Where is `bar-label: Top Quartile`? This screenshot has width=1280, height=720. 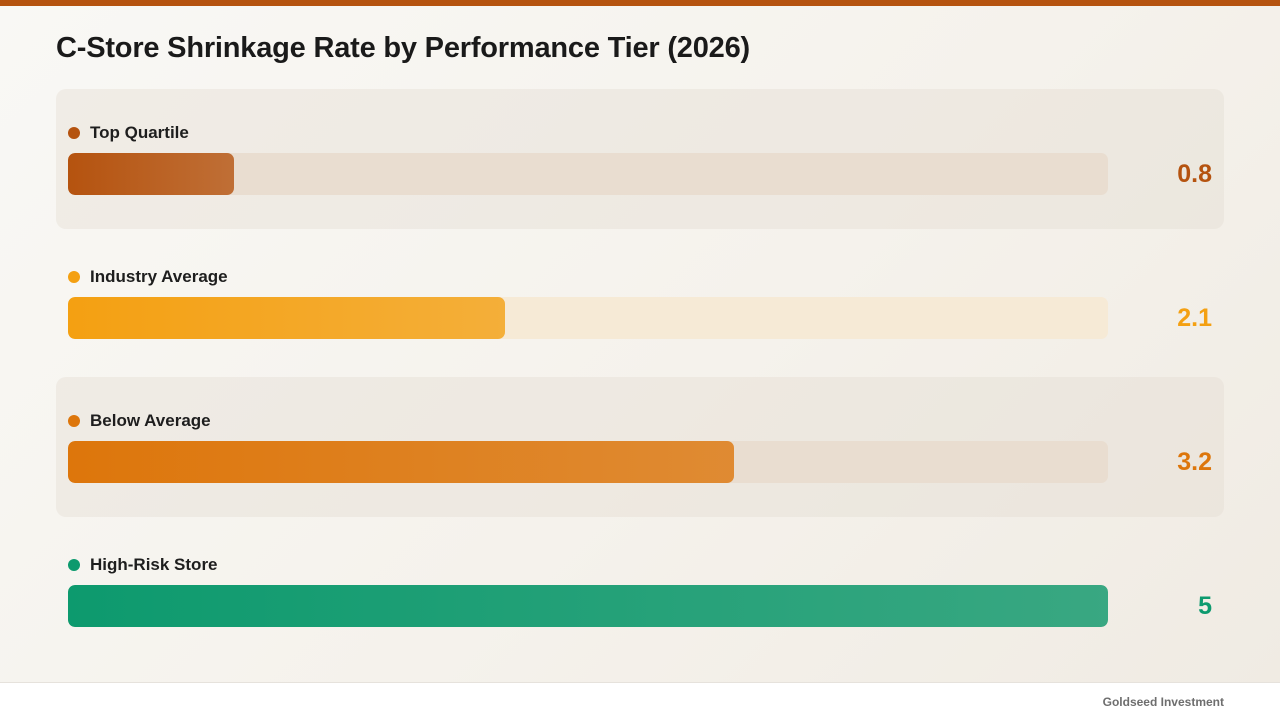 bar-label: Top Quartile is located at coordinates (128, 133).